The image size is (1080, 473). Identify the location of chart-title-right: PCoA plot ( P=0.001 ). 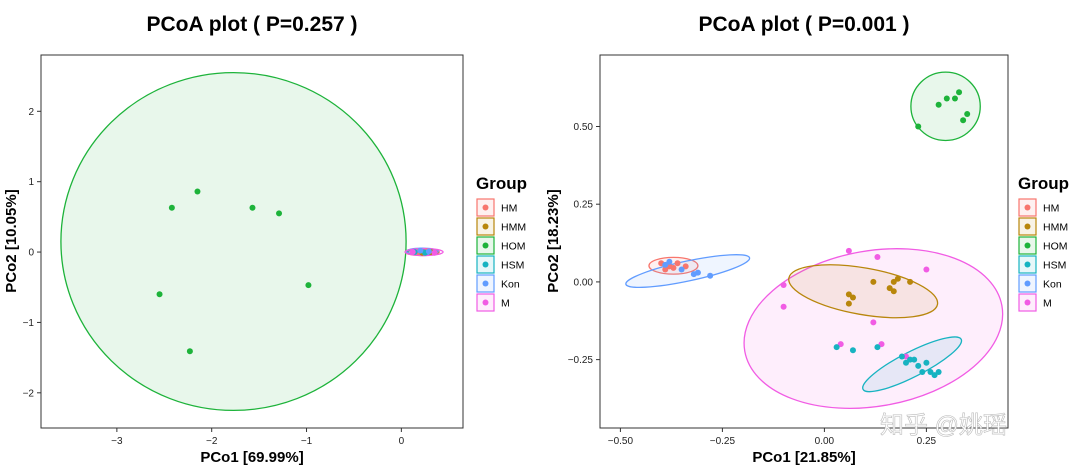
(803, 24).